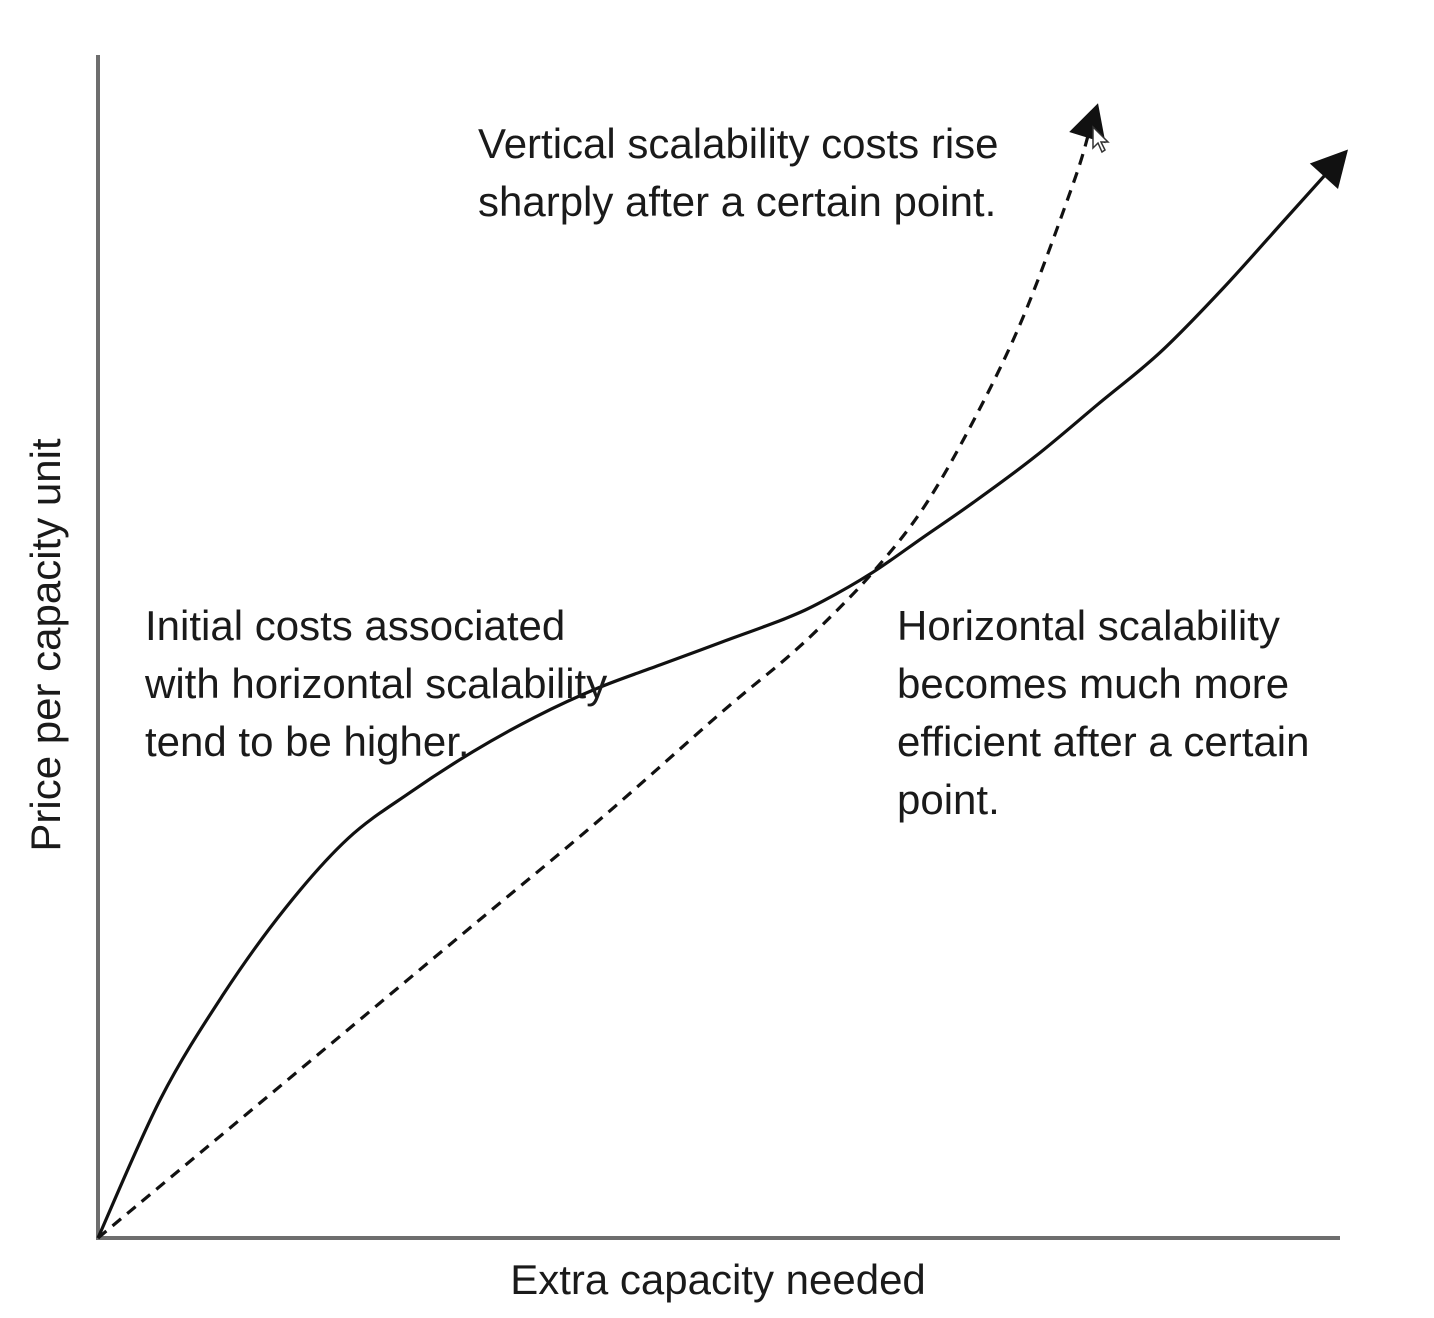 The width and height of the screenshot is (1434, 1318). I want to click on annotation-line: tend to be higher., so click(307, 741).